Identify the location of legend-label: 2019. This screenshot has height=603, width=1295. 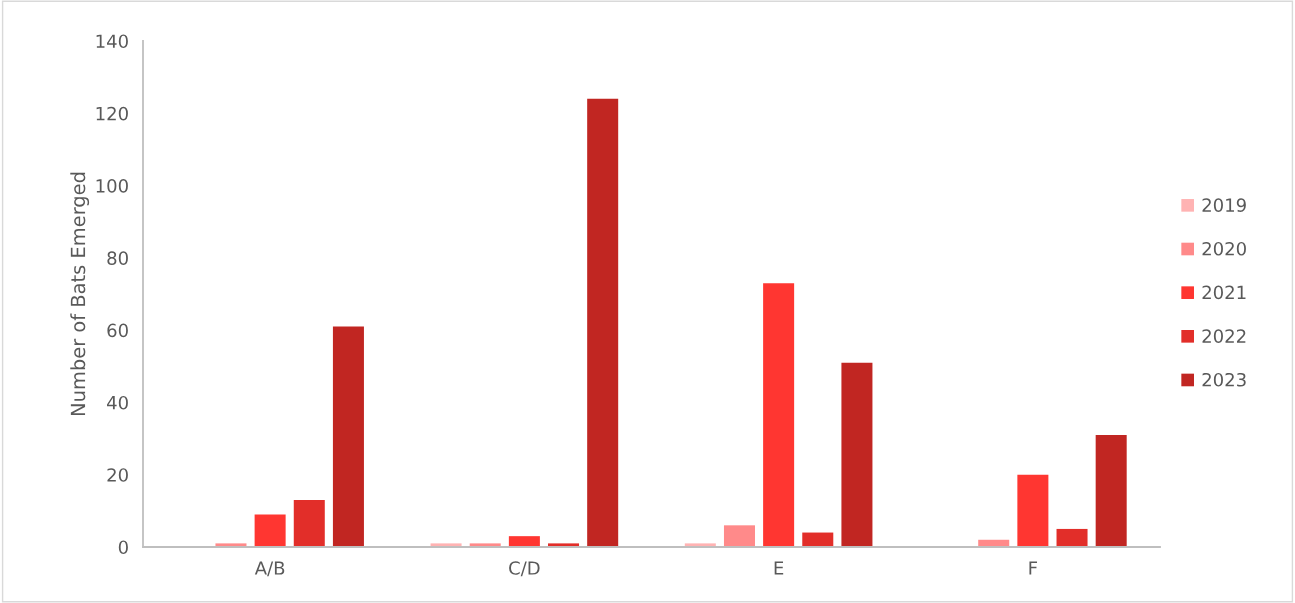
(1224, 205).